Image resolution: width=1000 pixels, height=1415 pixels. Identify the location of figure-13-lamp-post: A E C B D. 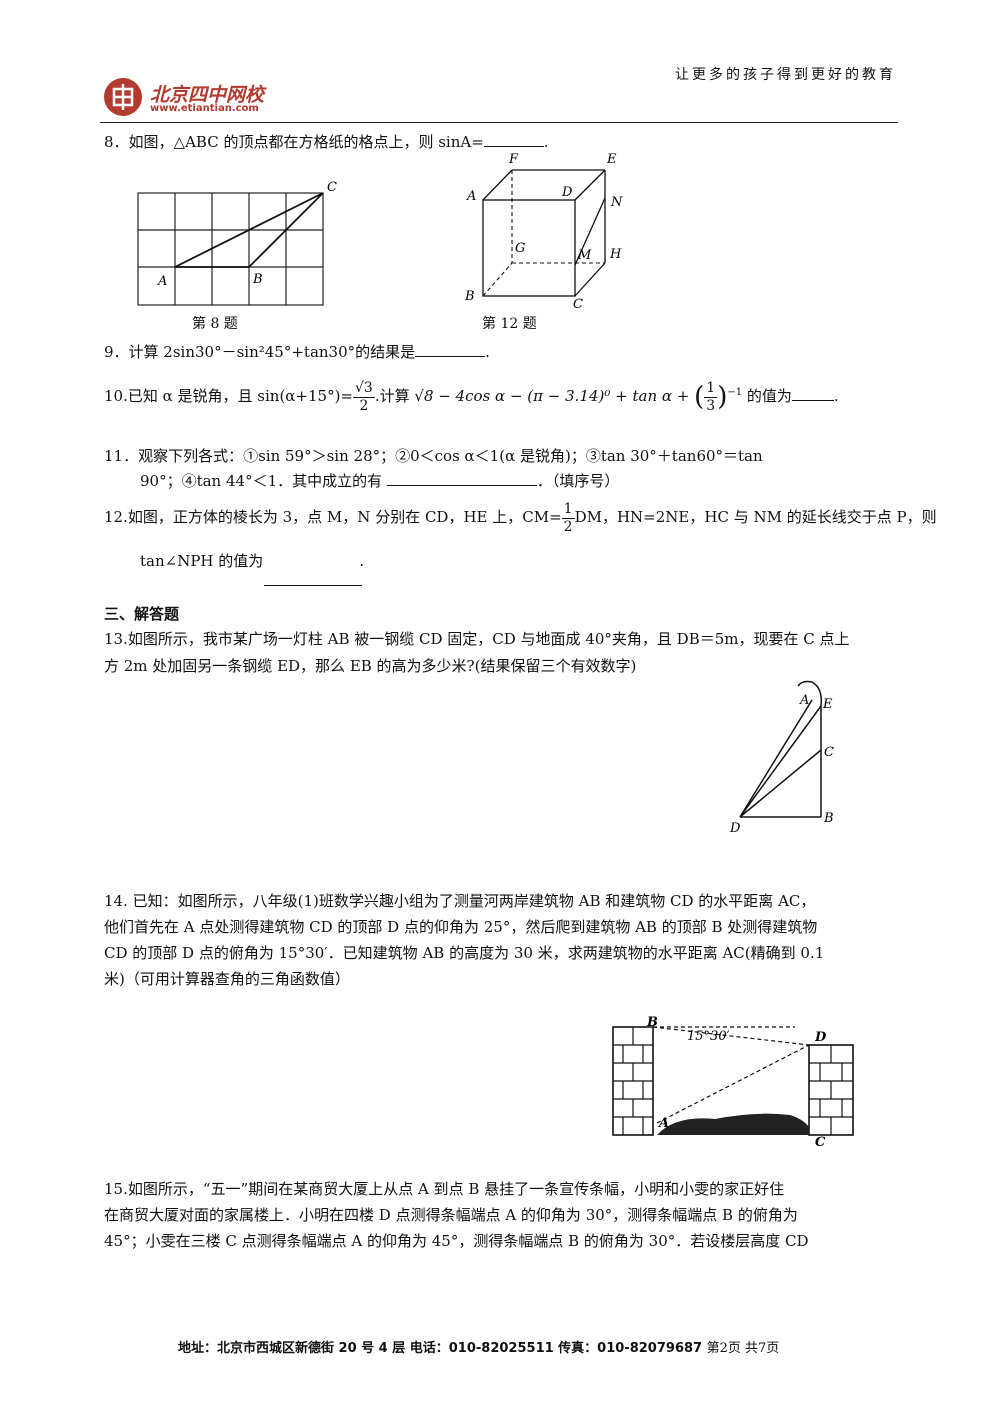
(781, 758).